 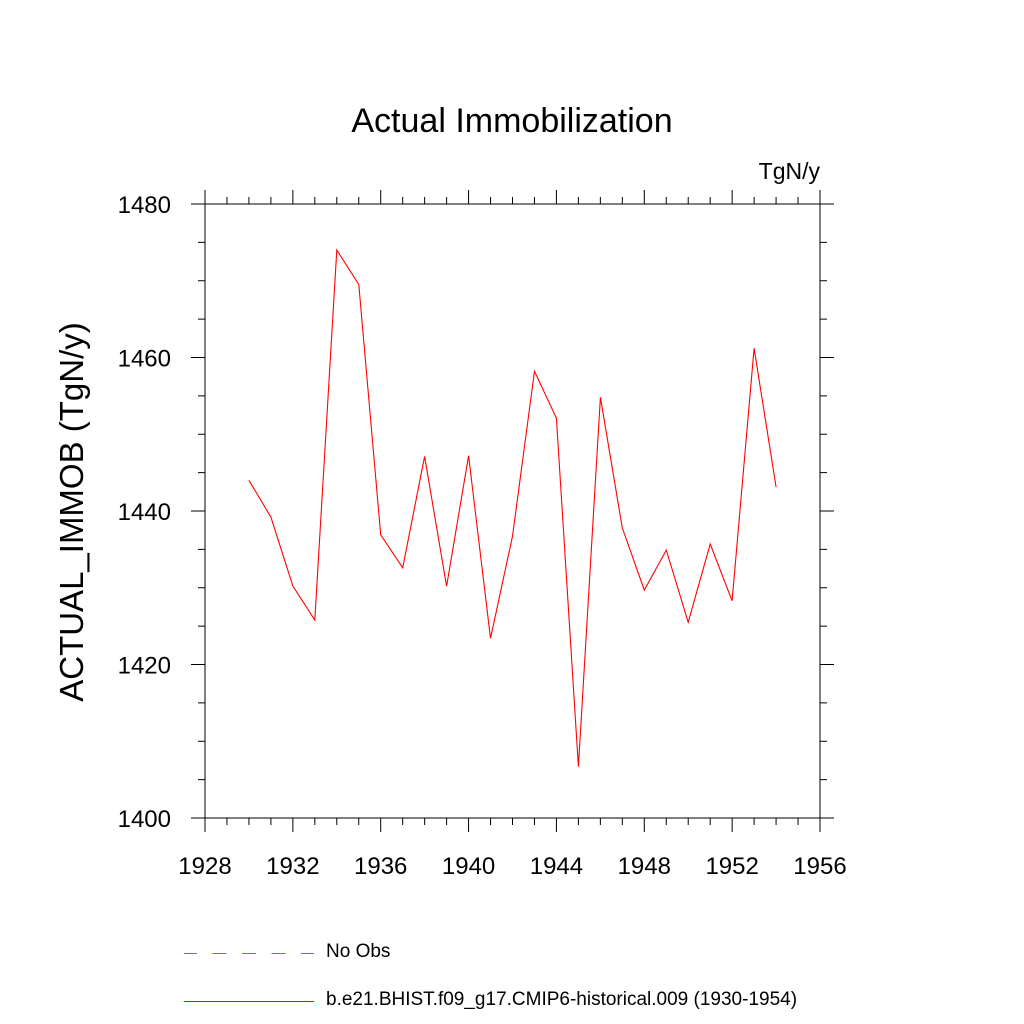 I want to click on legend-label-no-obs: No Obs, so click(x=358, y=951).